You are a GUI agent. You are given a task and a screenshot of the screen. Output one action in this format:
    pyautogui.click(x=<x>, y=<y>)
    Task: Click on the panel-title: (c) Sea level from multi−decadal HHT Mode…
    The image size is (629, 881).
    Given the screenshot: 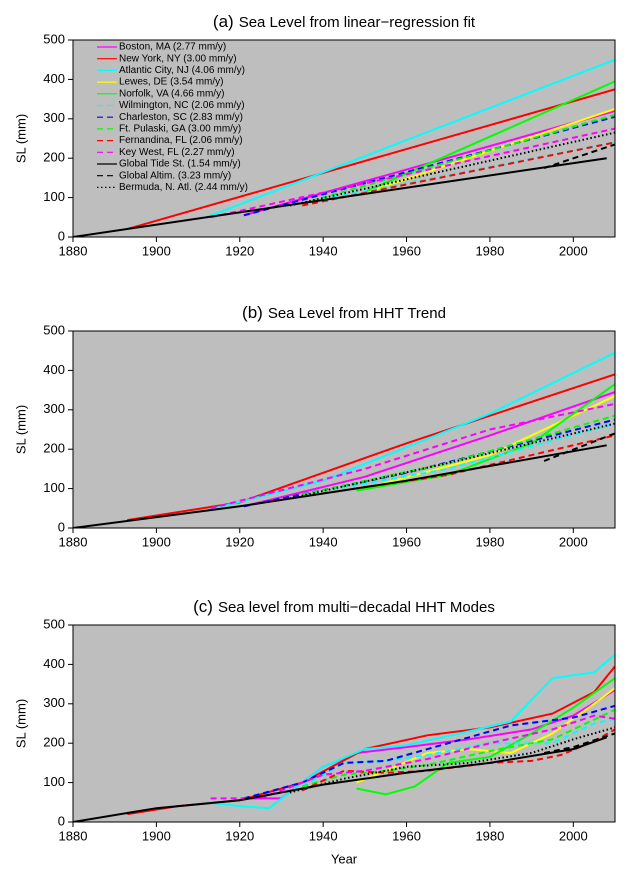 What is the action you would take?
    pyautogui.click(x=344, y=606)
    